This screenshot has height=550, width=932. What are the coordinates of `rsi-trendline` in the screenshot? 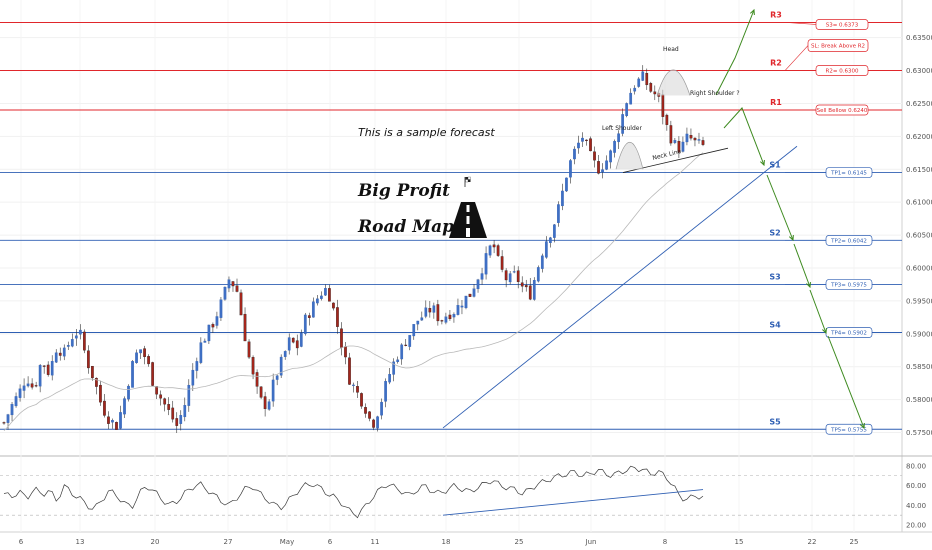 It's located at (573, 502).